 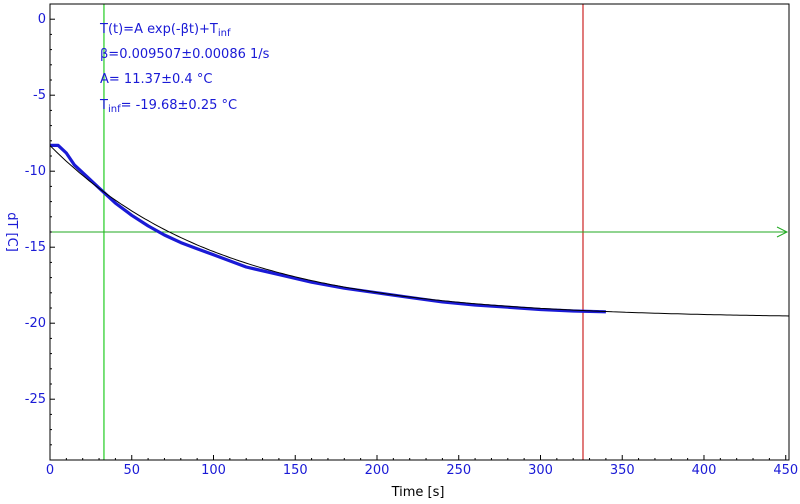 I want to click on x-tick-label: 400, so click(x=704, y=470).